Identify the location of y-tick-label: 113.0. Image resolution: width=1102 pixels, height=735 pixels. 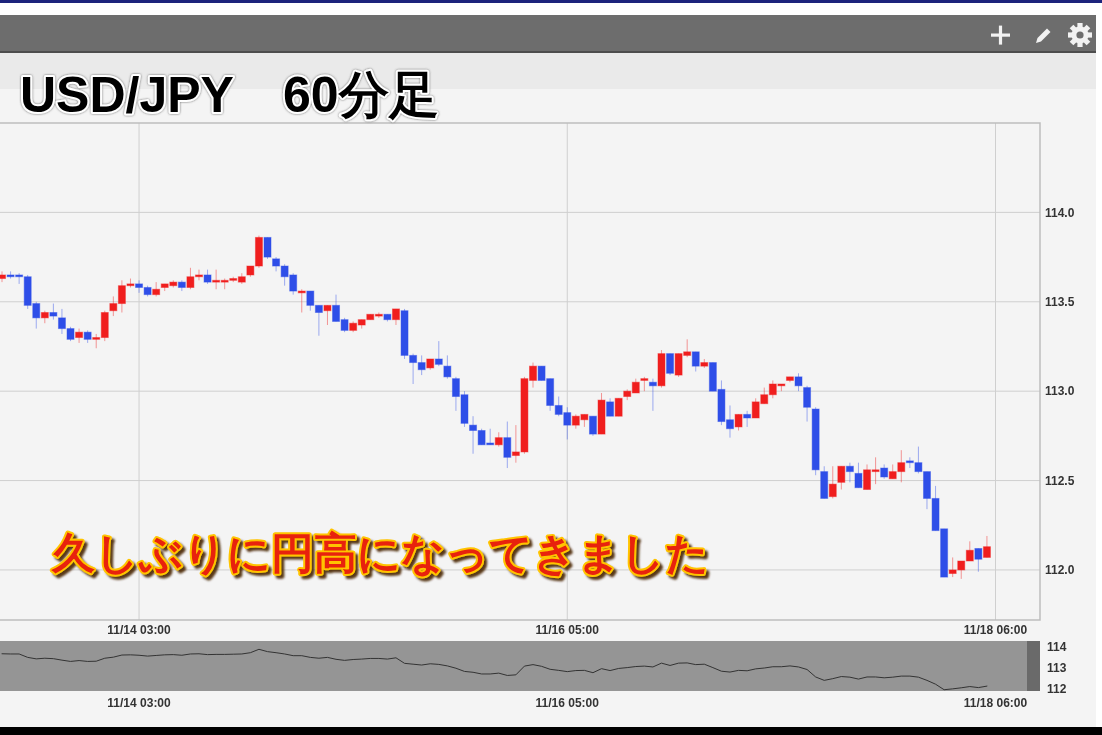
(1060, 391).